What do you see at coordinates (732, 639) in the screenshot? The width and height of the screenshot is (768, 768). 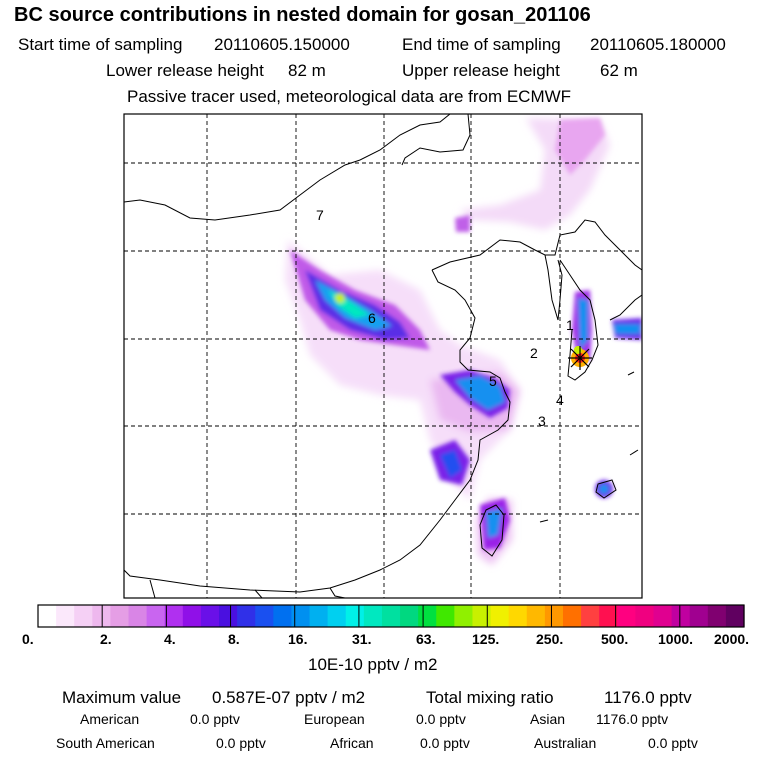 I see `cb-label-11: 2000.` at bounding box center [732, 639].